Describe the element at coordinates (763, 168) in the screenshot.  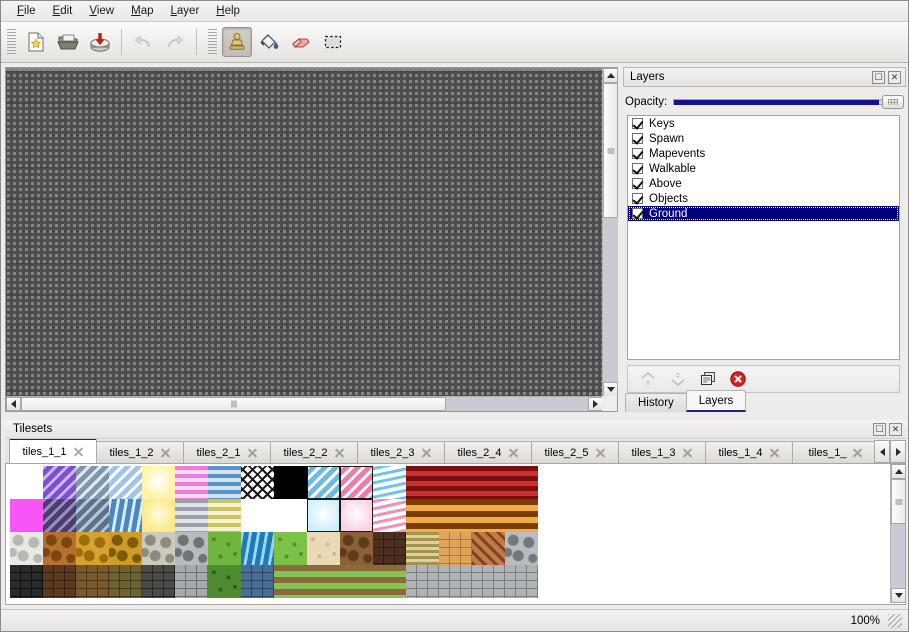
I see `layer-row-walkable: Walkable` at that location.